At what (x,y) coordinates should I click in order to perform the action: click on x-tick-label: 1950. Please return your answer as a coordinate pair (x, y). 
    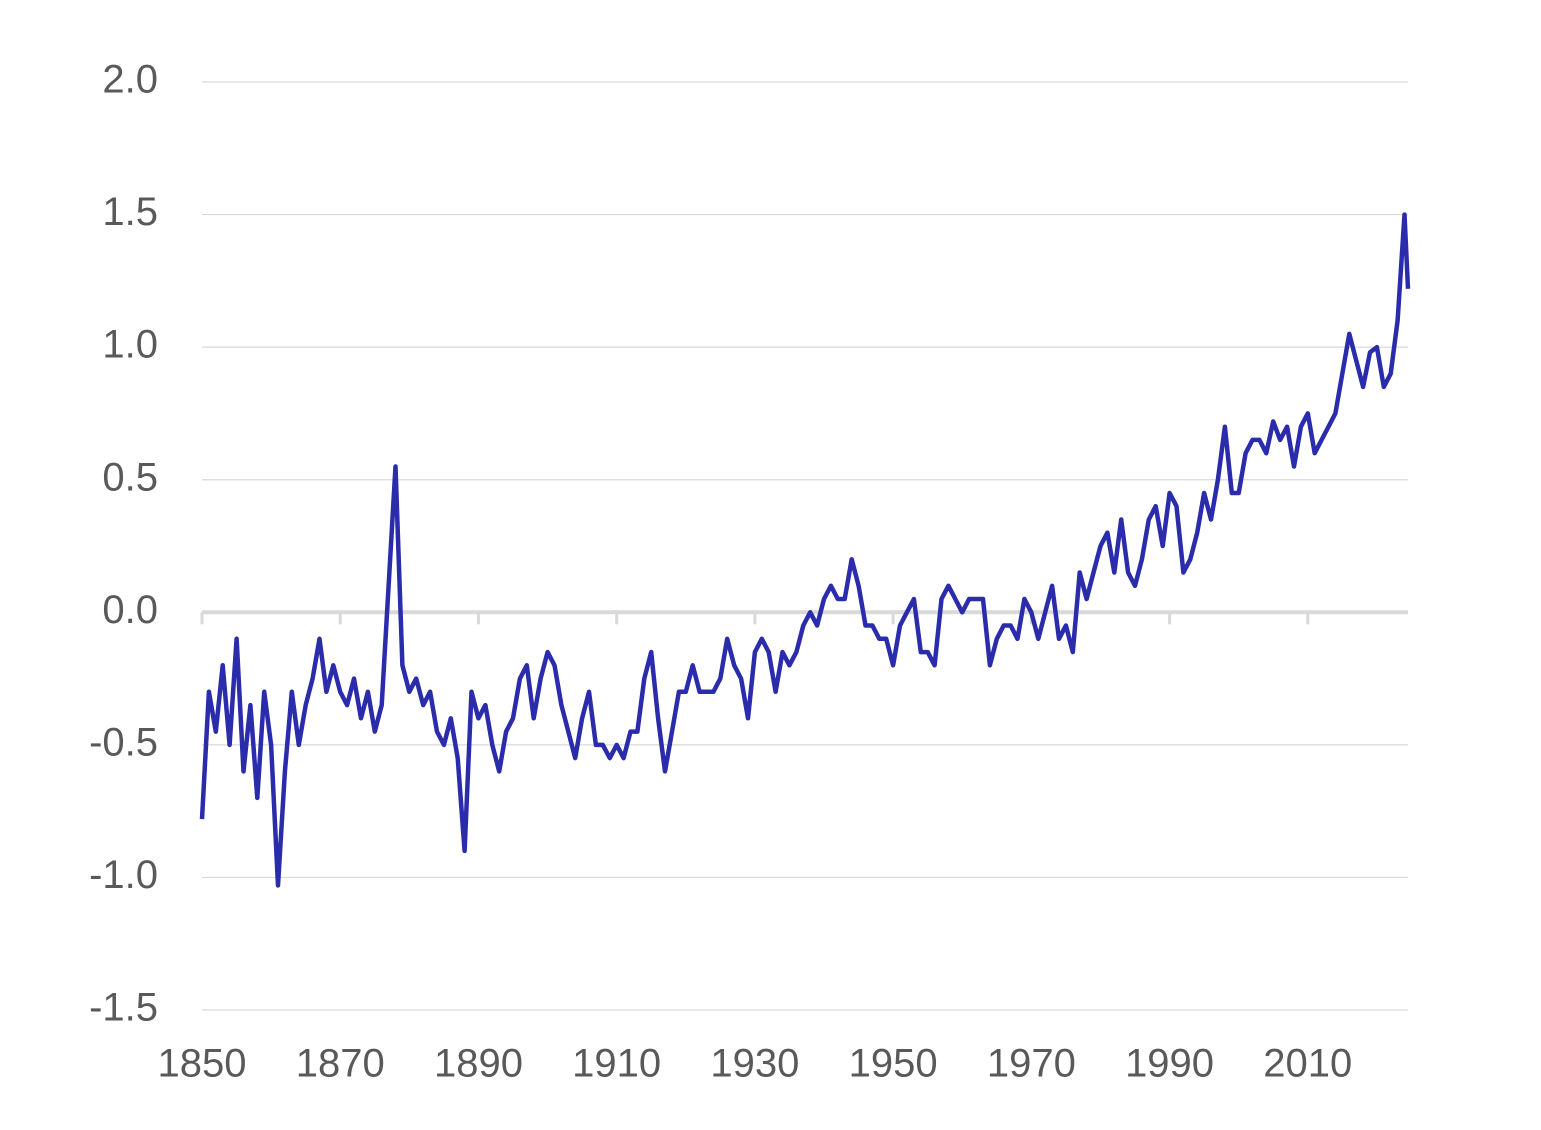
    Looking at the image, I should click on (893, 1064).